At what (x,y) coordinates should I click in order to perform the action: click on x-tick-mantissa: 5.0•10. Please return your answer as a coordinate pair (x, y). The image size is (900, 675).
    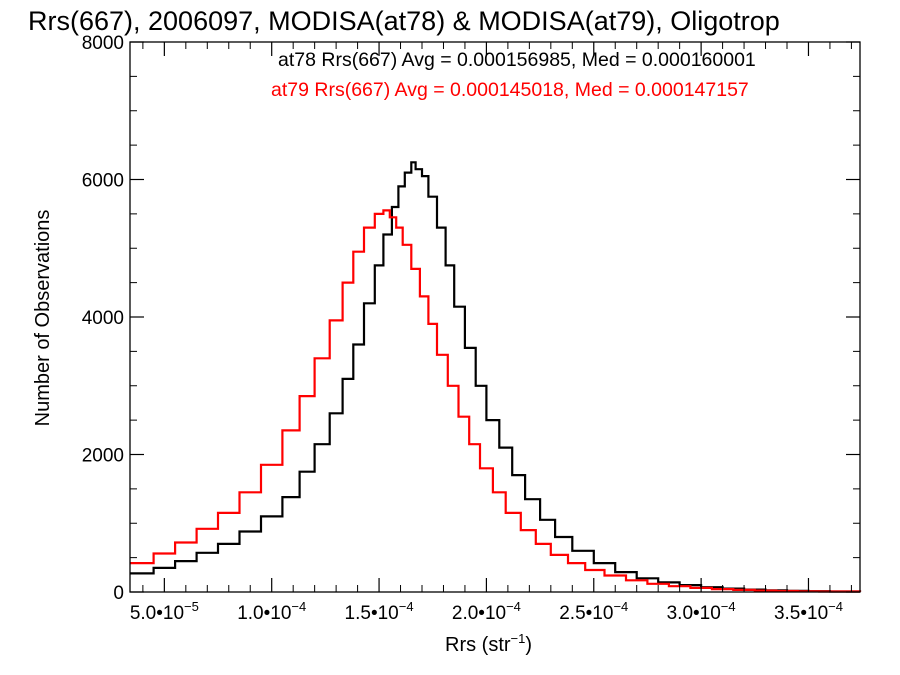
    Looking at the image, I should click on (157, 613).